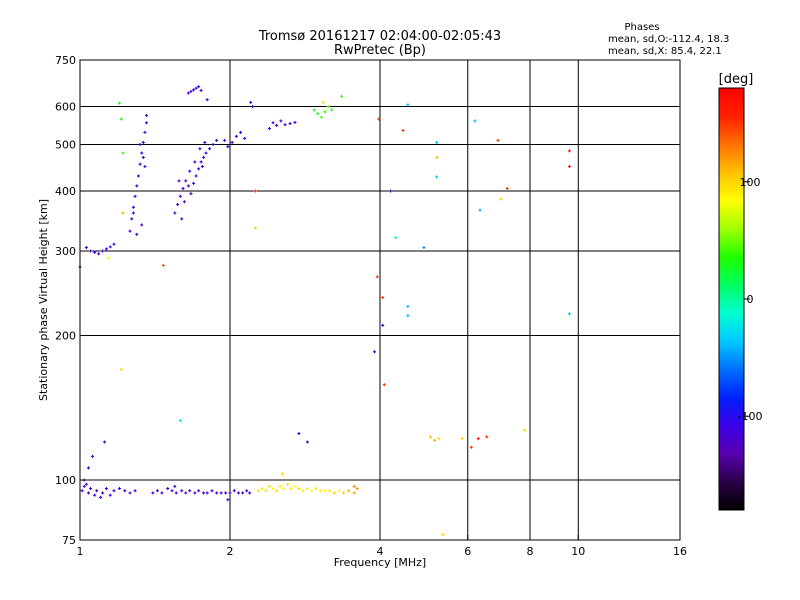  What do you see at coordinates (680, 551) in the screenshot?
I see `x-tick-label: 16` at bounding box center [680, 551].